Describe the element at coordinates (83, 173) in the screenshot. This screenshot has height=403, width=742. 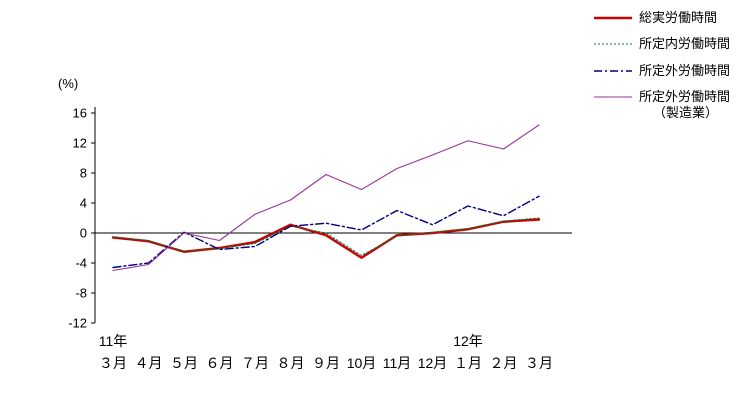
I see `svg-text: 8` at that location.